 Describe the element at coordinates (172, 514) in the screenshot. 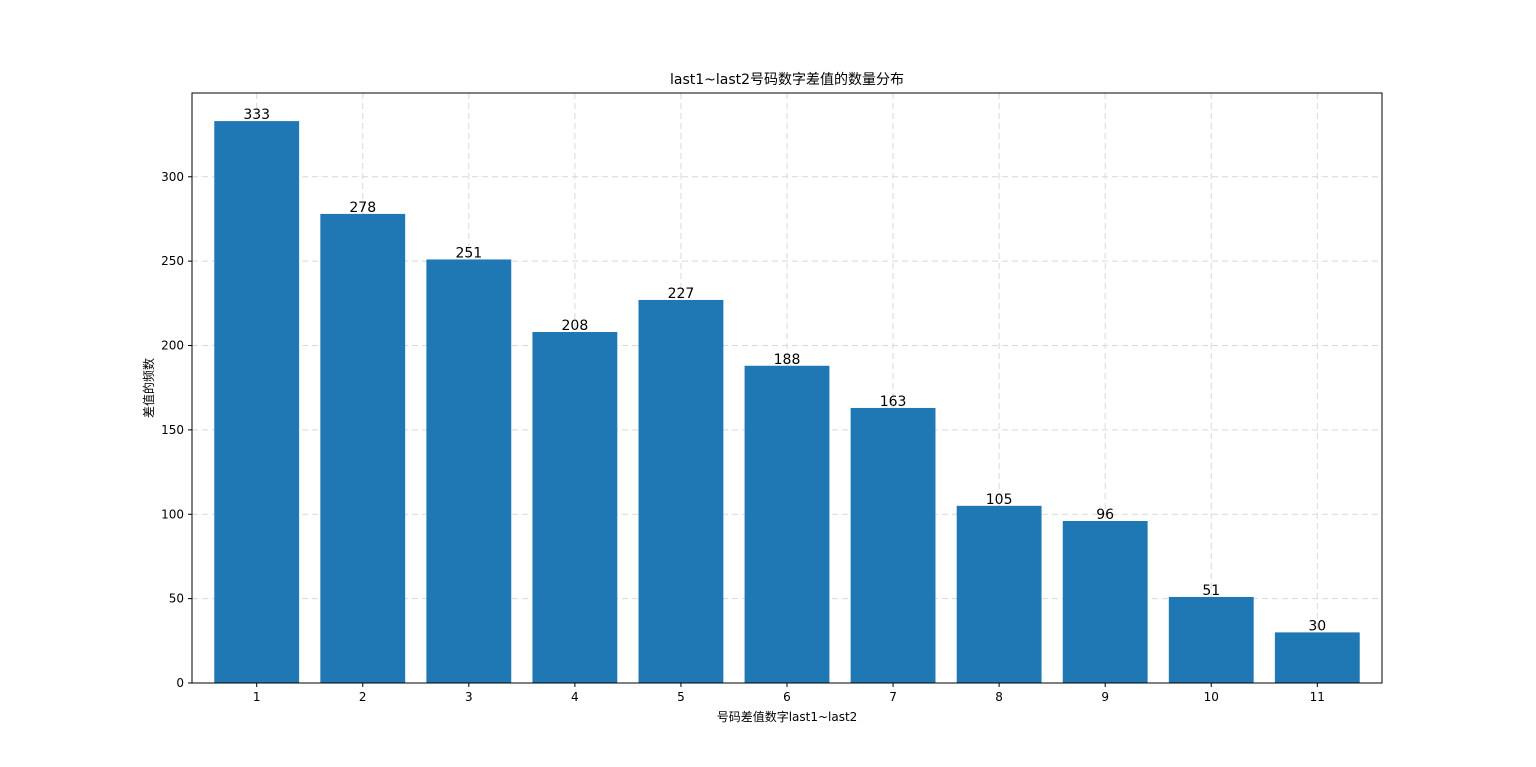

I see `y-tick-label: 100` at that location.